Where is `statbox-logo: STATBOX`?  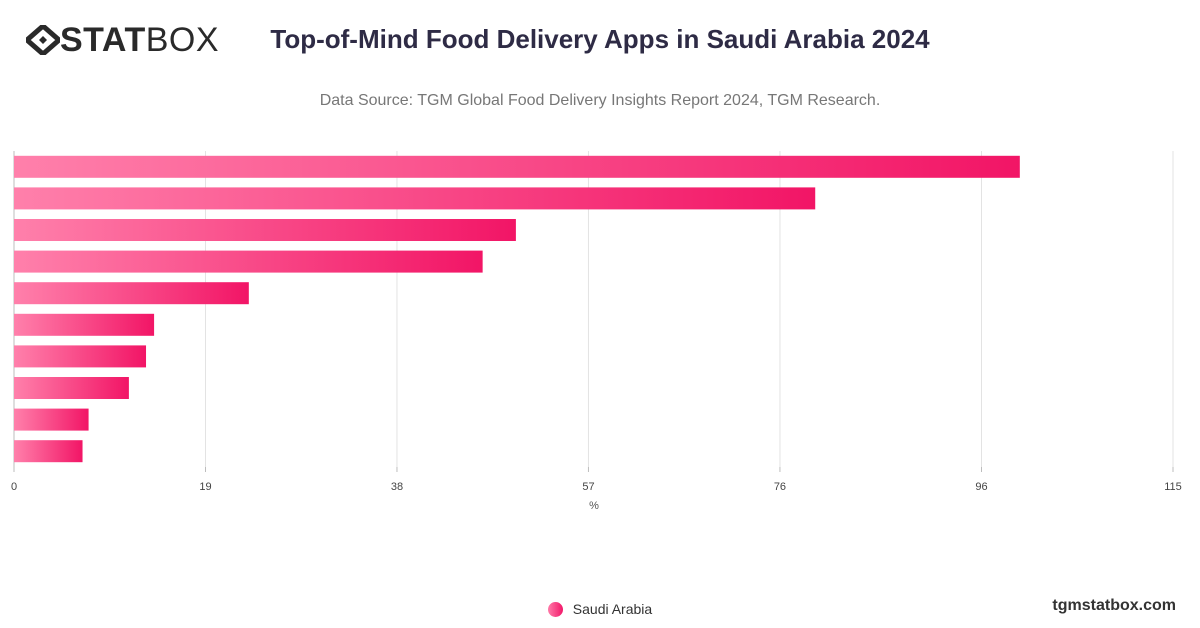 statbox-logo: STATBOX is located at coordinates (122, 40).